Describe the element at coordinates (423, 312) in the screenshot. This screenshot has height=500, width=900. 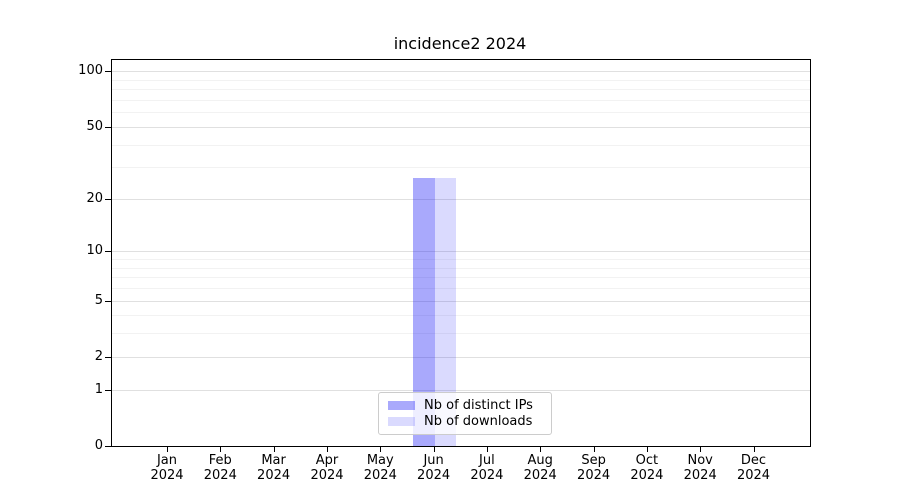
I see `bar-distinct-ips` at that location.